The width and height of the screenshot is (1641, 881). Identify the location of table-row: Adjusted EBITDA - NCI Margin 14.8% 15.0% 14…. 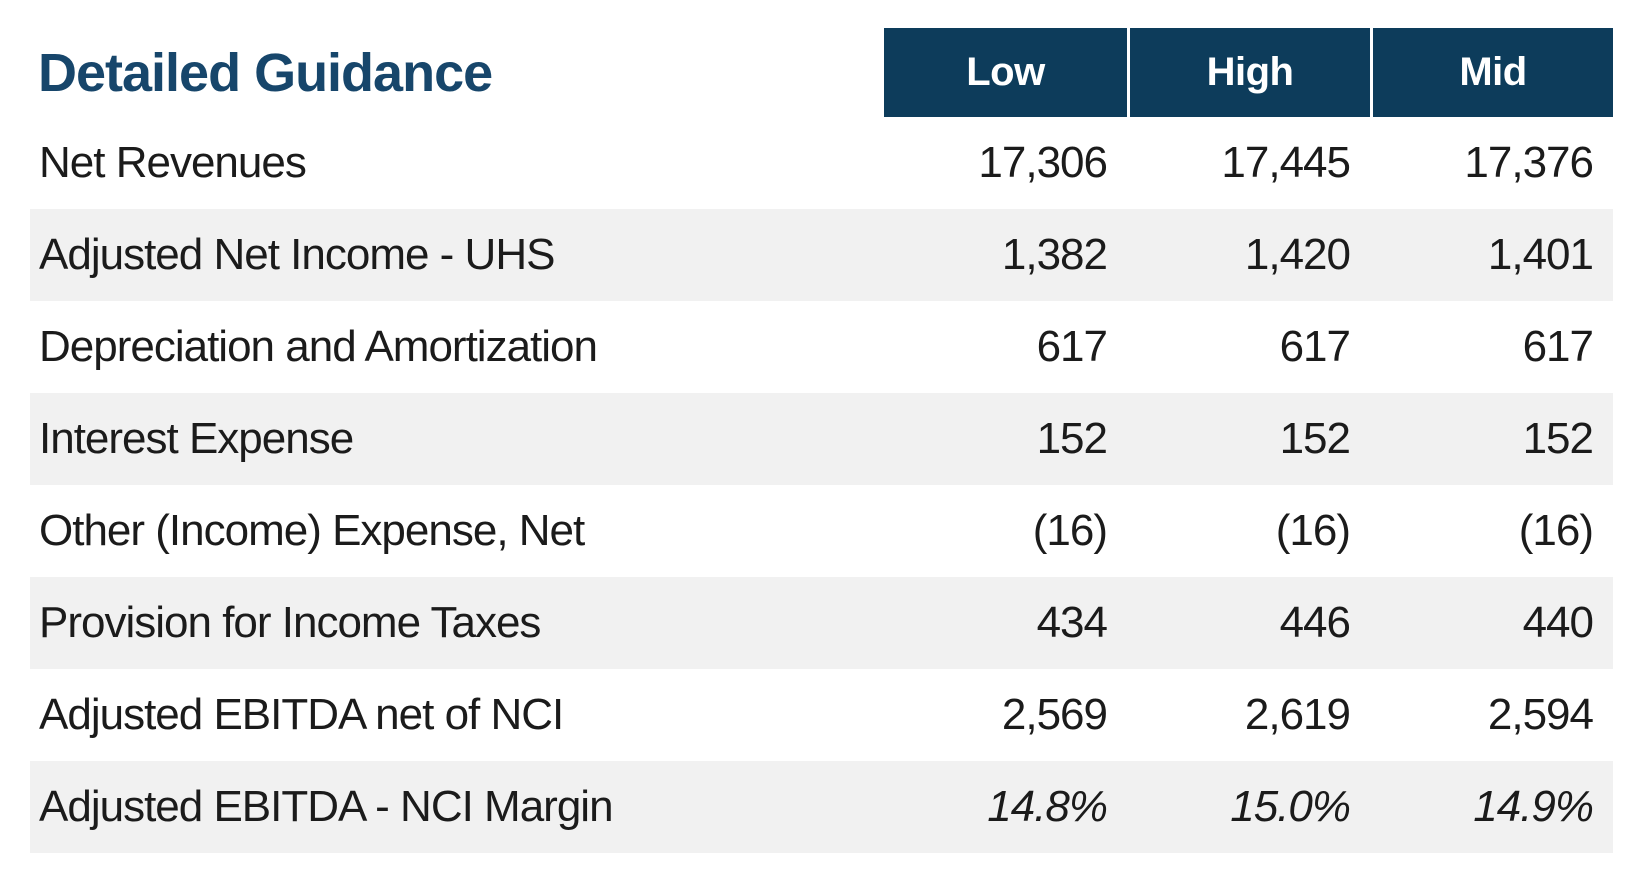
(821, 807).